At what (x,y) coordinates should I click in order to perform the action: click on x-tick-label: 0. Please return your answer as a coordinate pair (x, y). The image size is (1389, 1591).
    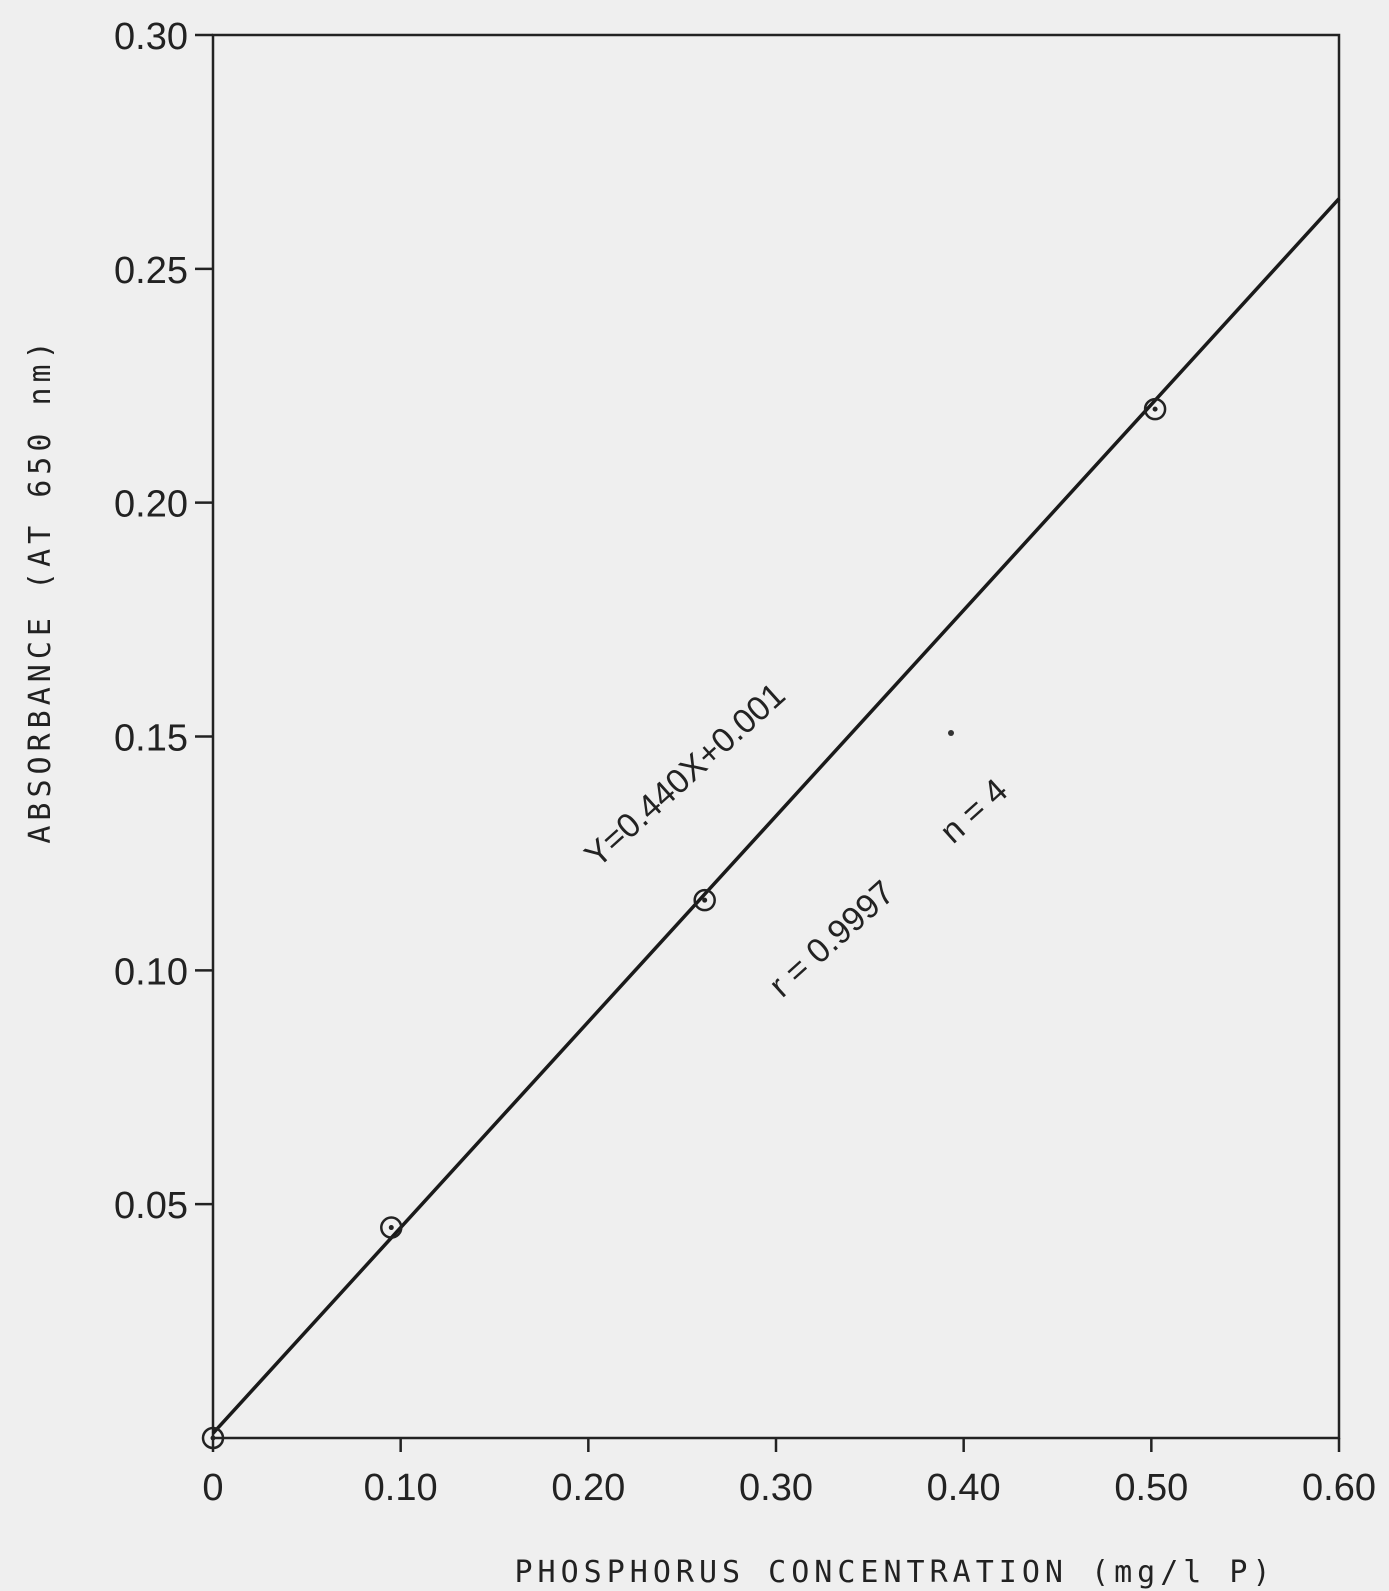
    Looking at the image, I should click on (212, 1488).